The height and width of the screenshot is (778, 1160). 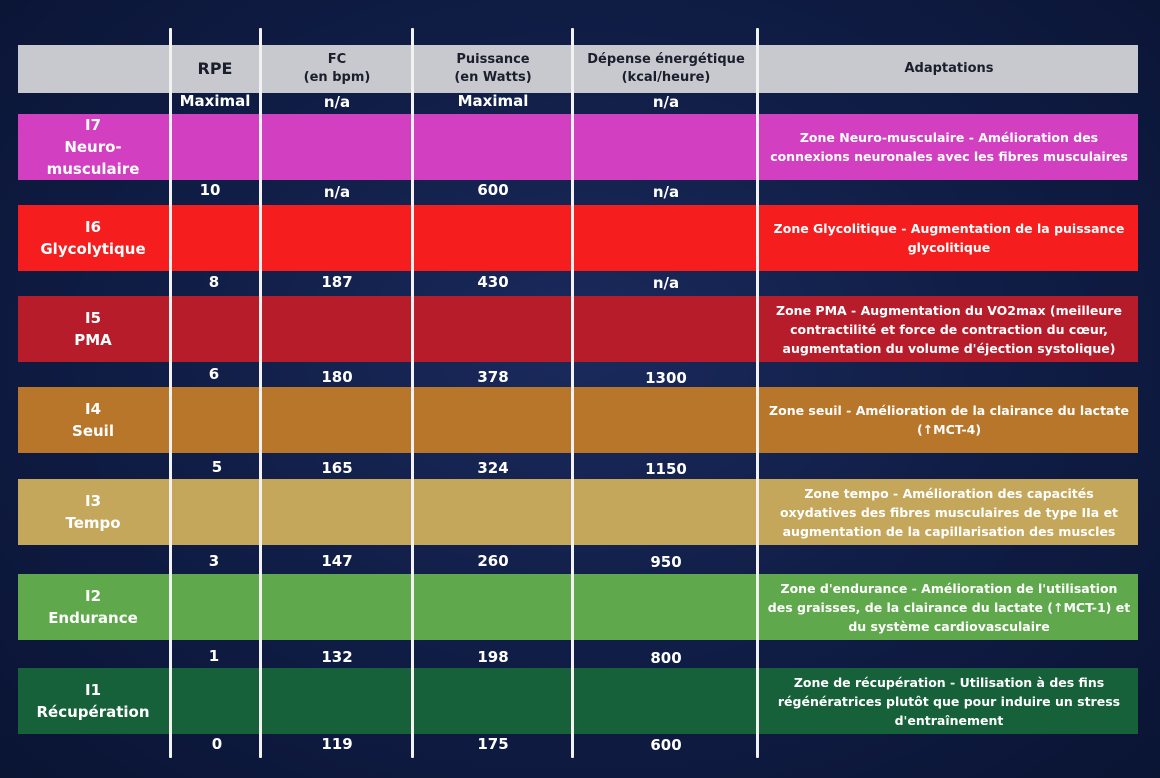 What do you see at coordinates (93, 618) in the screenshot?
I see `zone-name: Endurance` at bounding box center [93, 618].